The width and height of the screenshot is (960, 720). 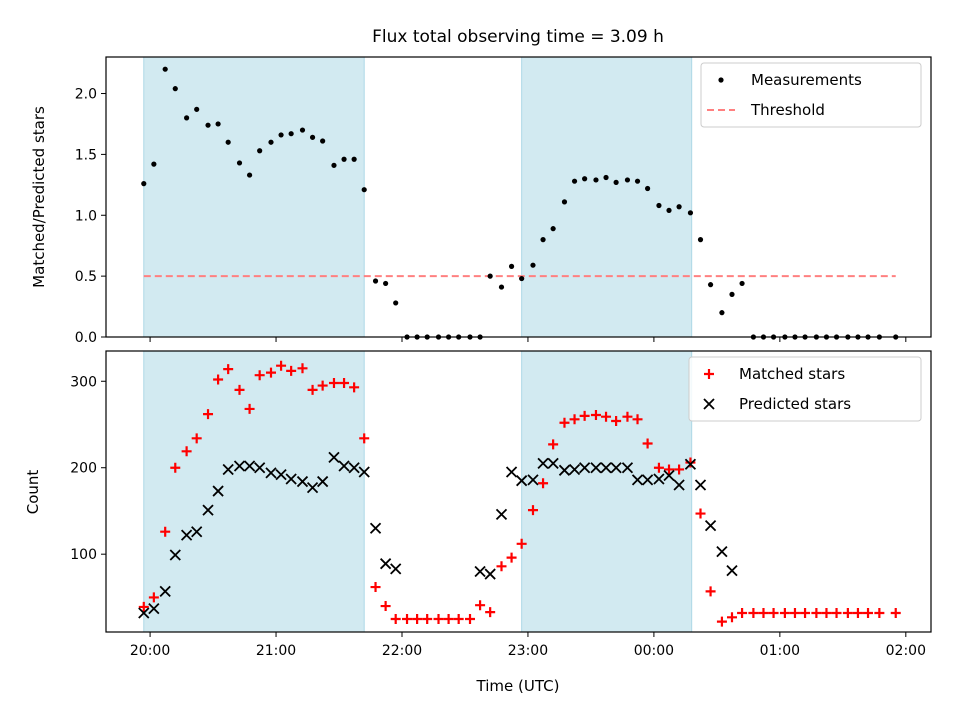 What do you see at coordinates (518, 686) in the screenshot?
I see `x-axis-label: Time (UTC)` at bounding box center [518, 686].